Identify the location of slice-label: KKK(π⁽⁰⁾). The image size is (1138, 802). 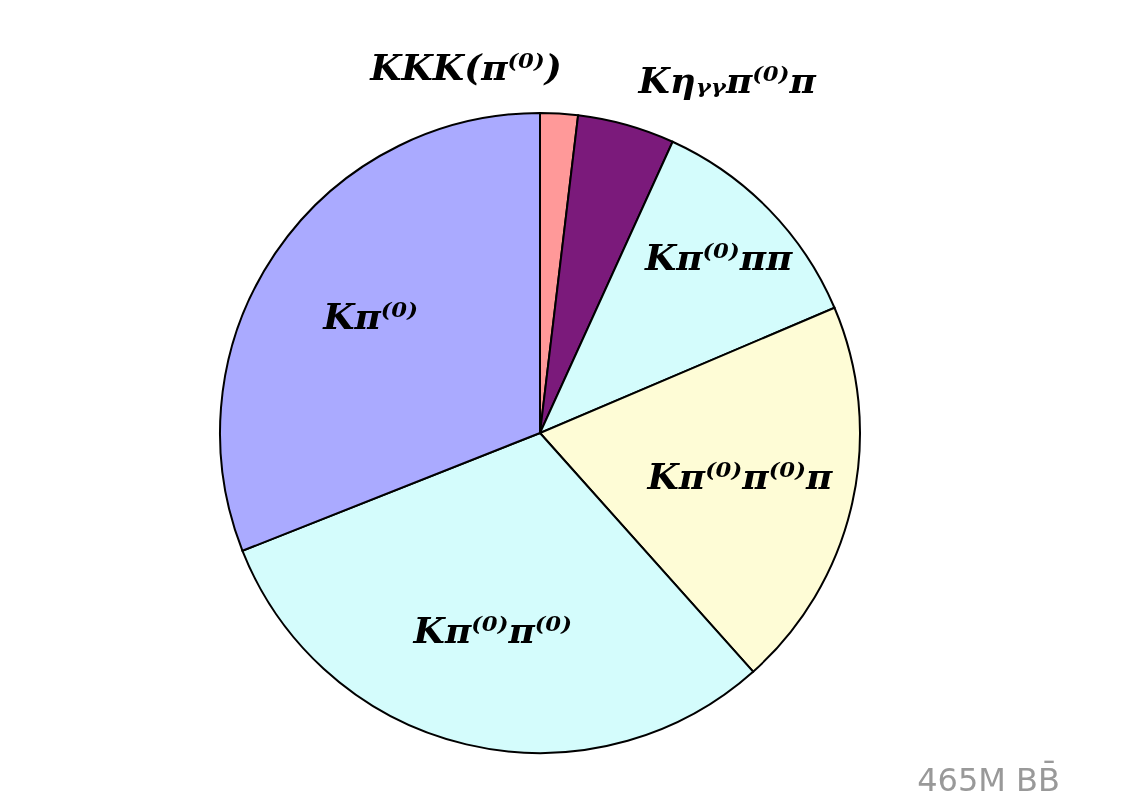
(465, 66).